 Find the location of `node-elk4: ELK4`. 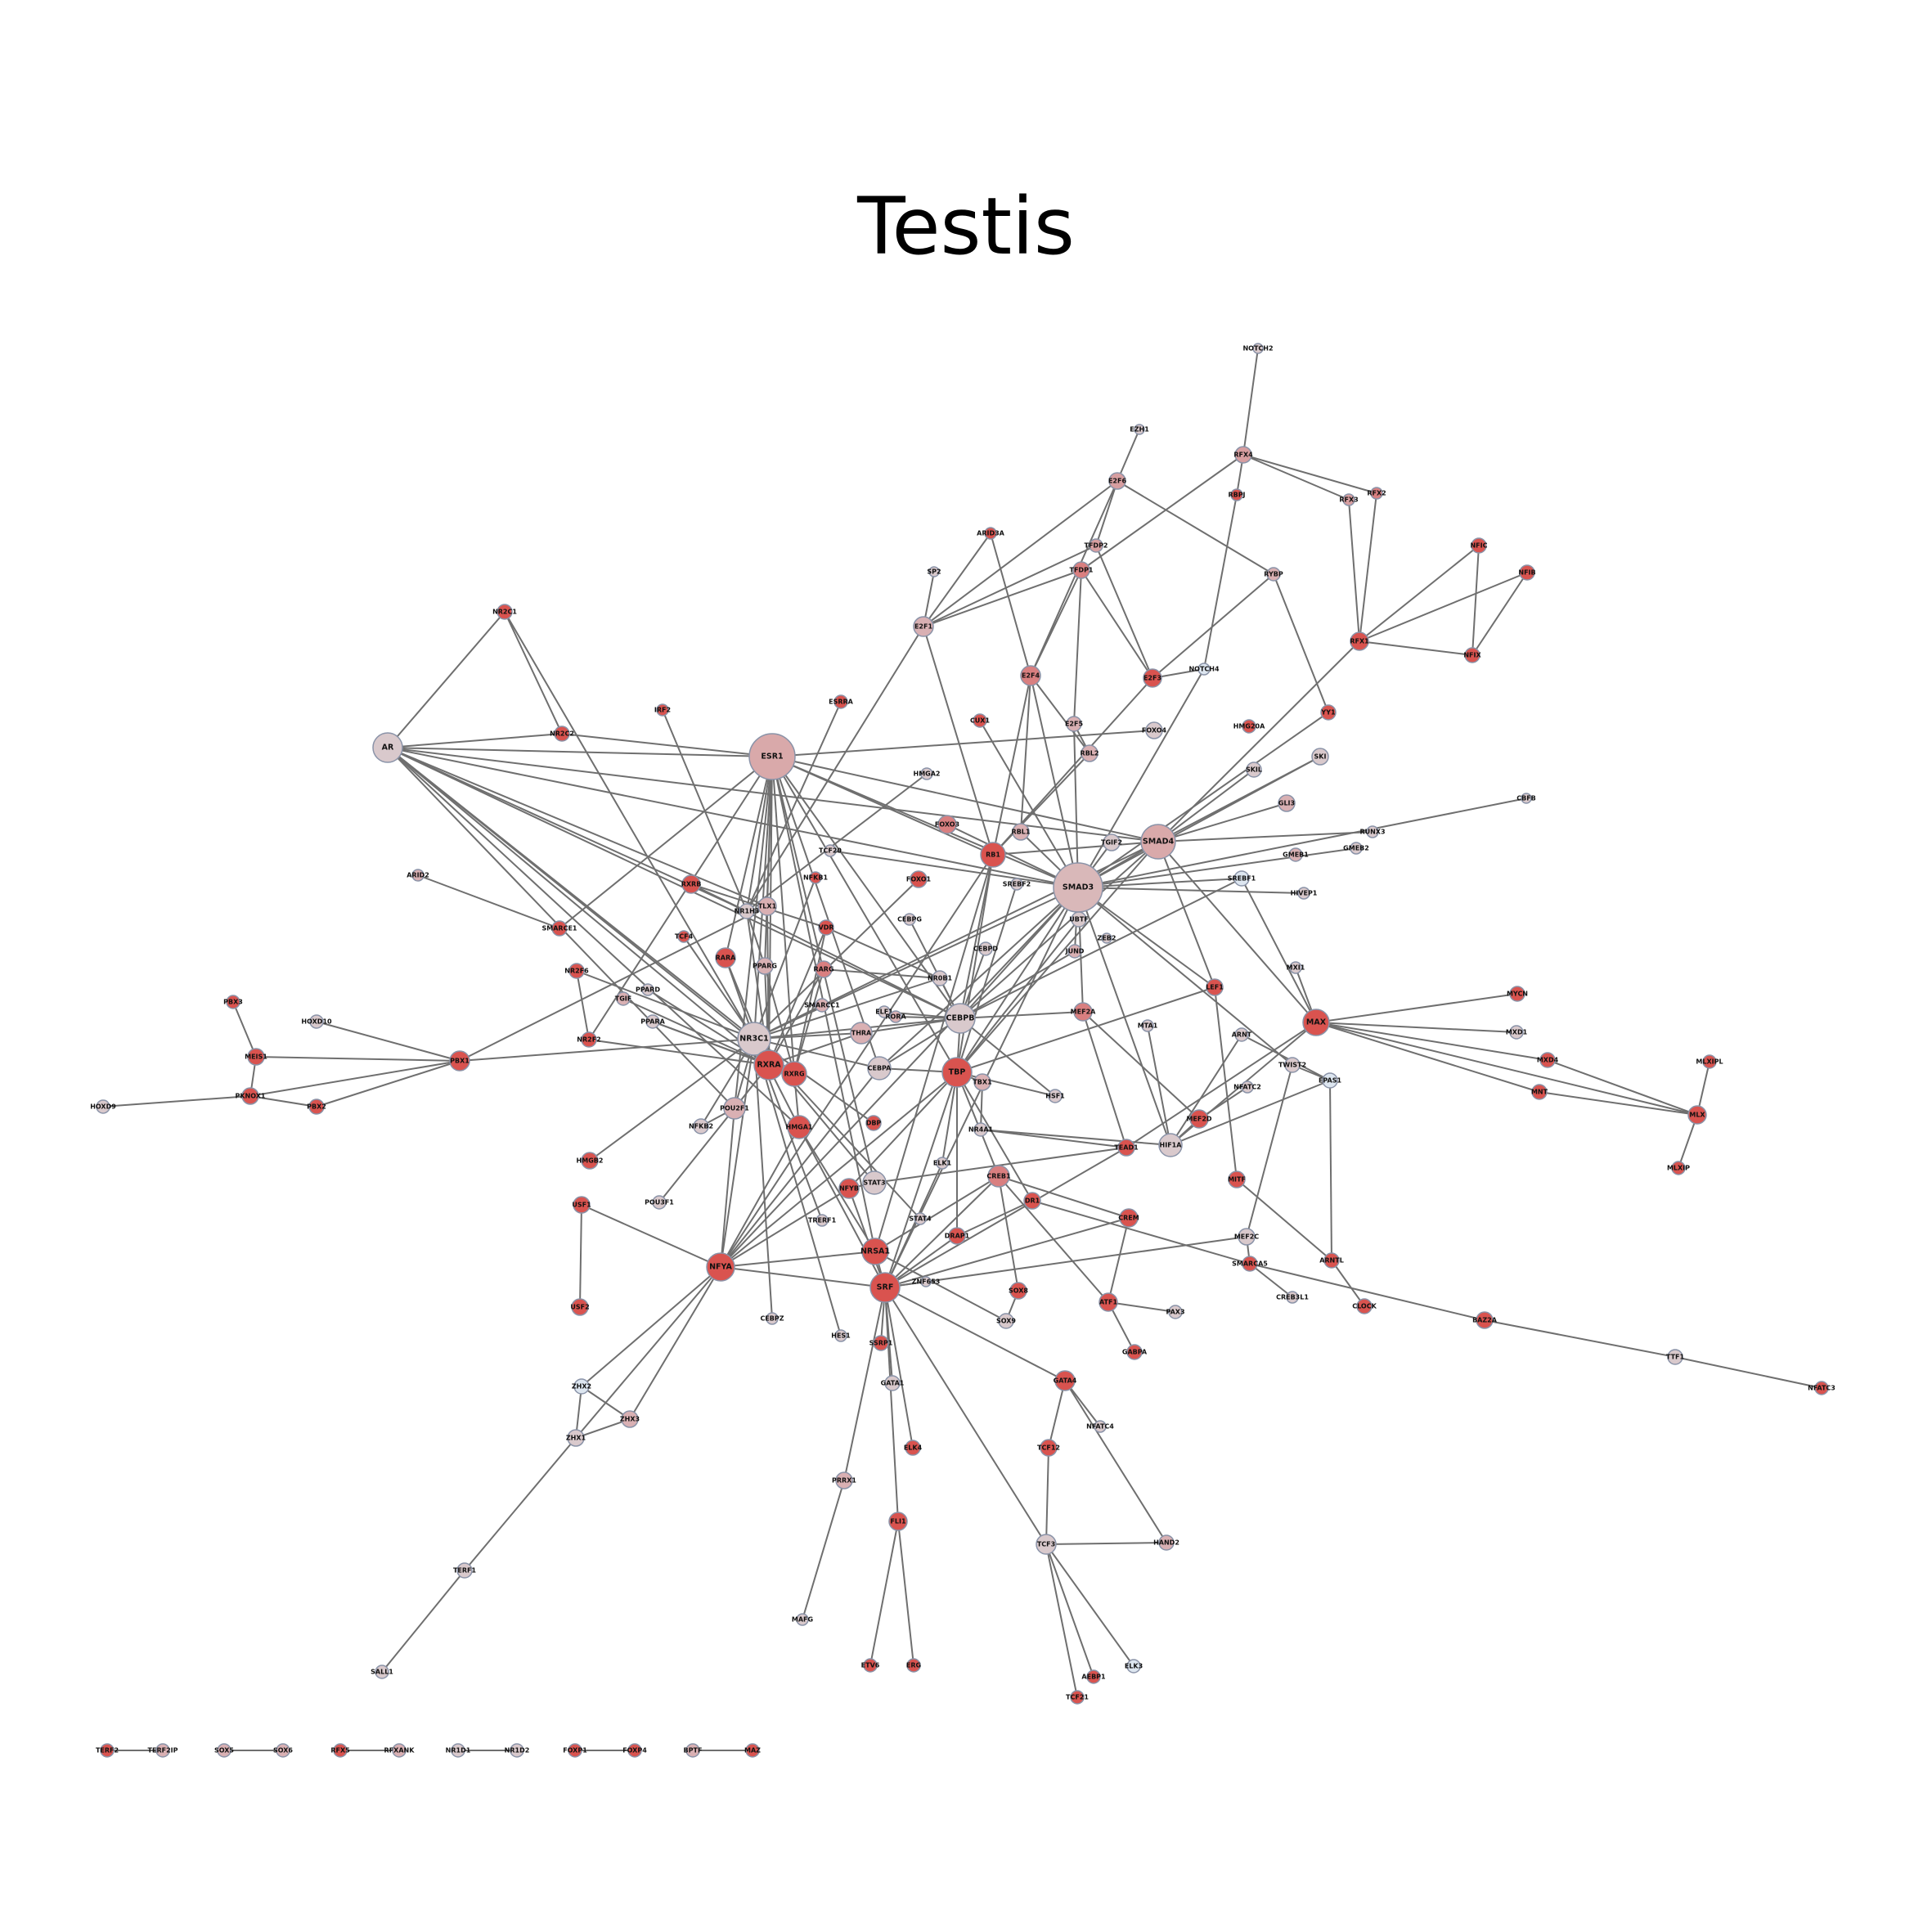

node-elk4: ELK4 is located at coordinates (914, 1448).